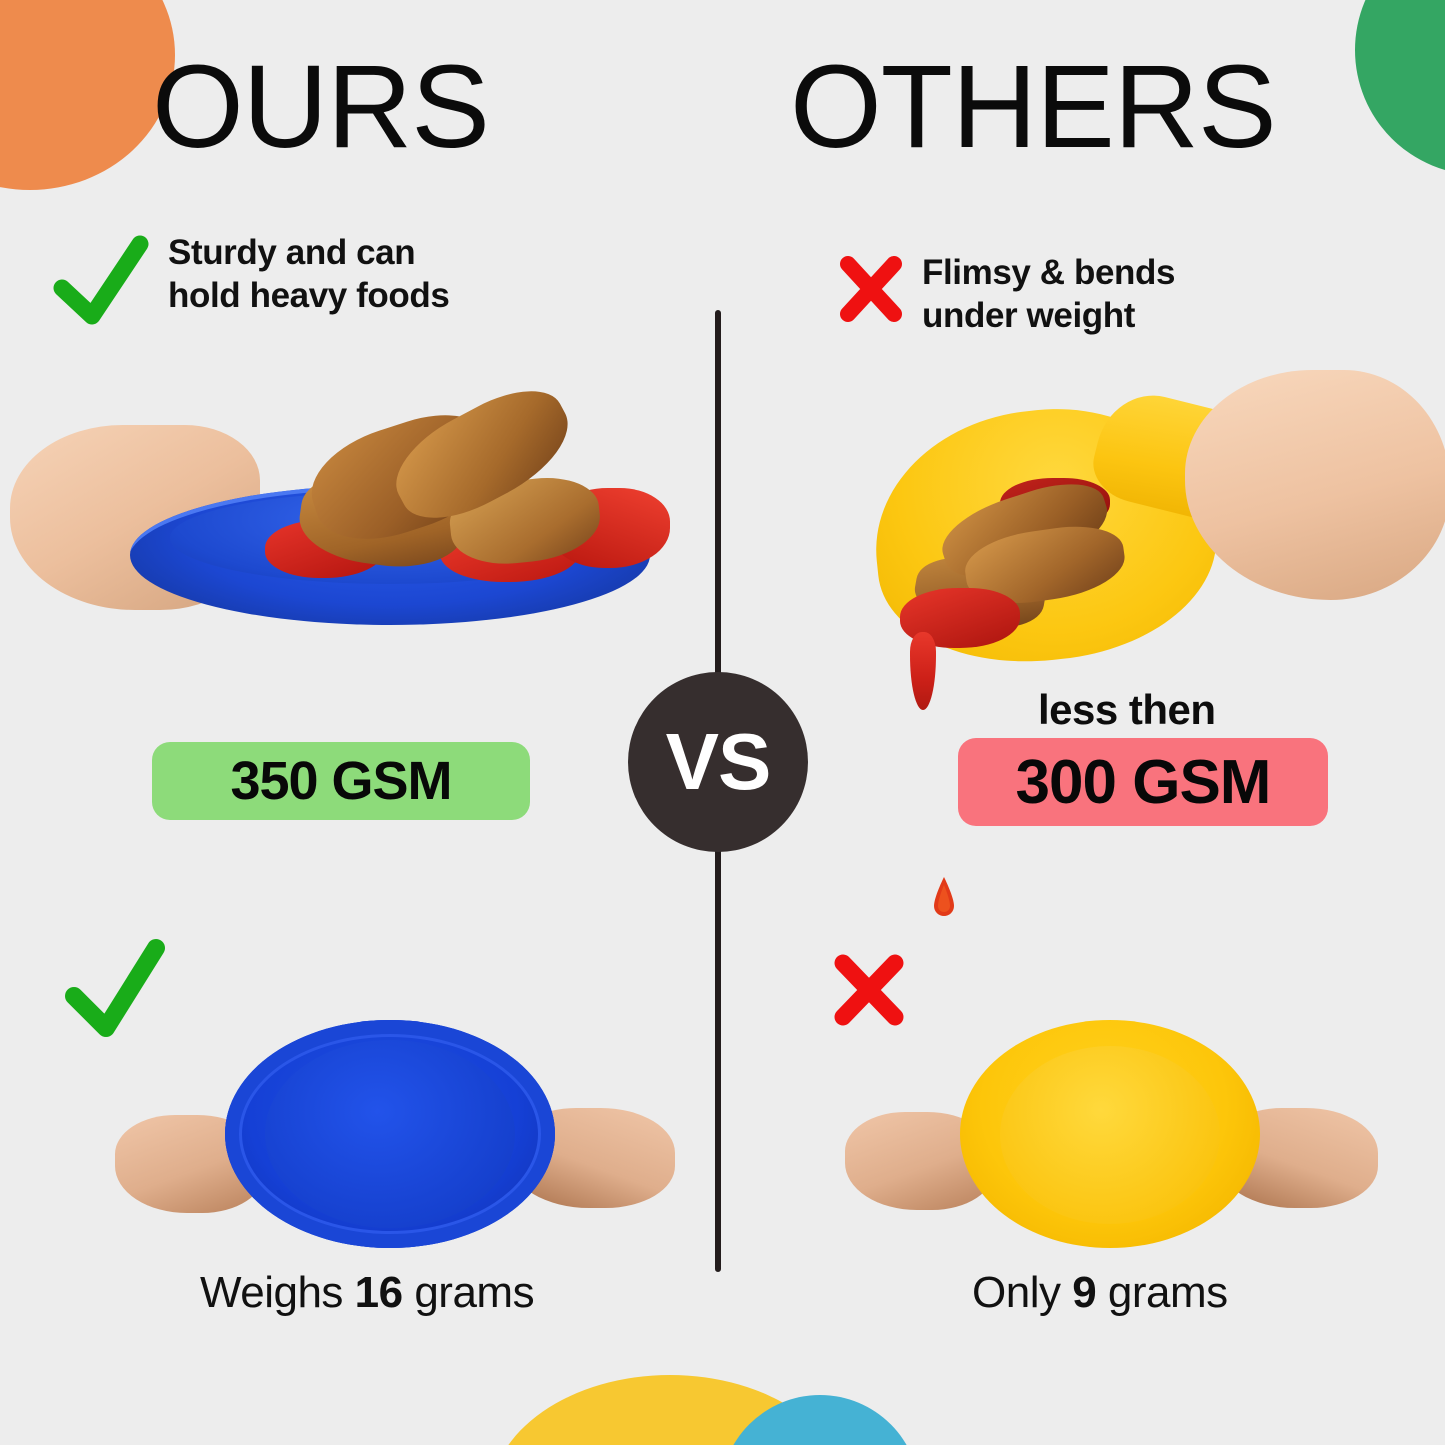 Image resolution: width=1445 pixels, height=1445 pixels. Describe the element at coordinates (309, 295) in the screenshot. I see `bullet-ours-line2: hold heavy foods` at that location.